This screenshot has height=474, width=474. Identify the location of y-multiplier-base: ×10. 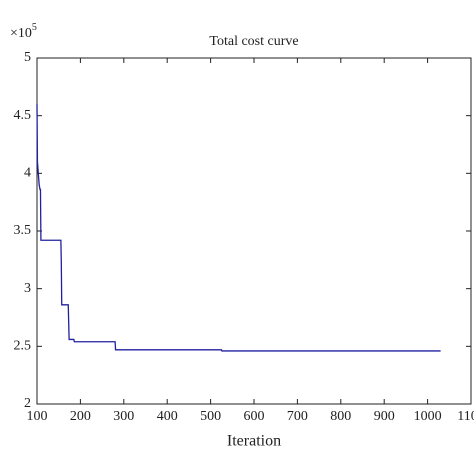
(21, 33).